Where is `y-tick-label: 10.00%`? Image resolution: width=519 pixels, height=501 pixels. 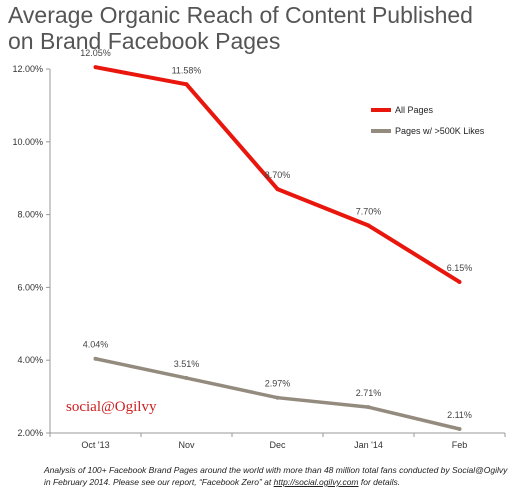
y-tick-label: 10.00% is located at coordinates (27, 142).